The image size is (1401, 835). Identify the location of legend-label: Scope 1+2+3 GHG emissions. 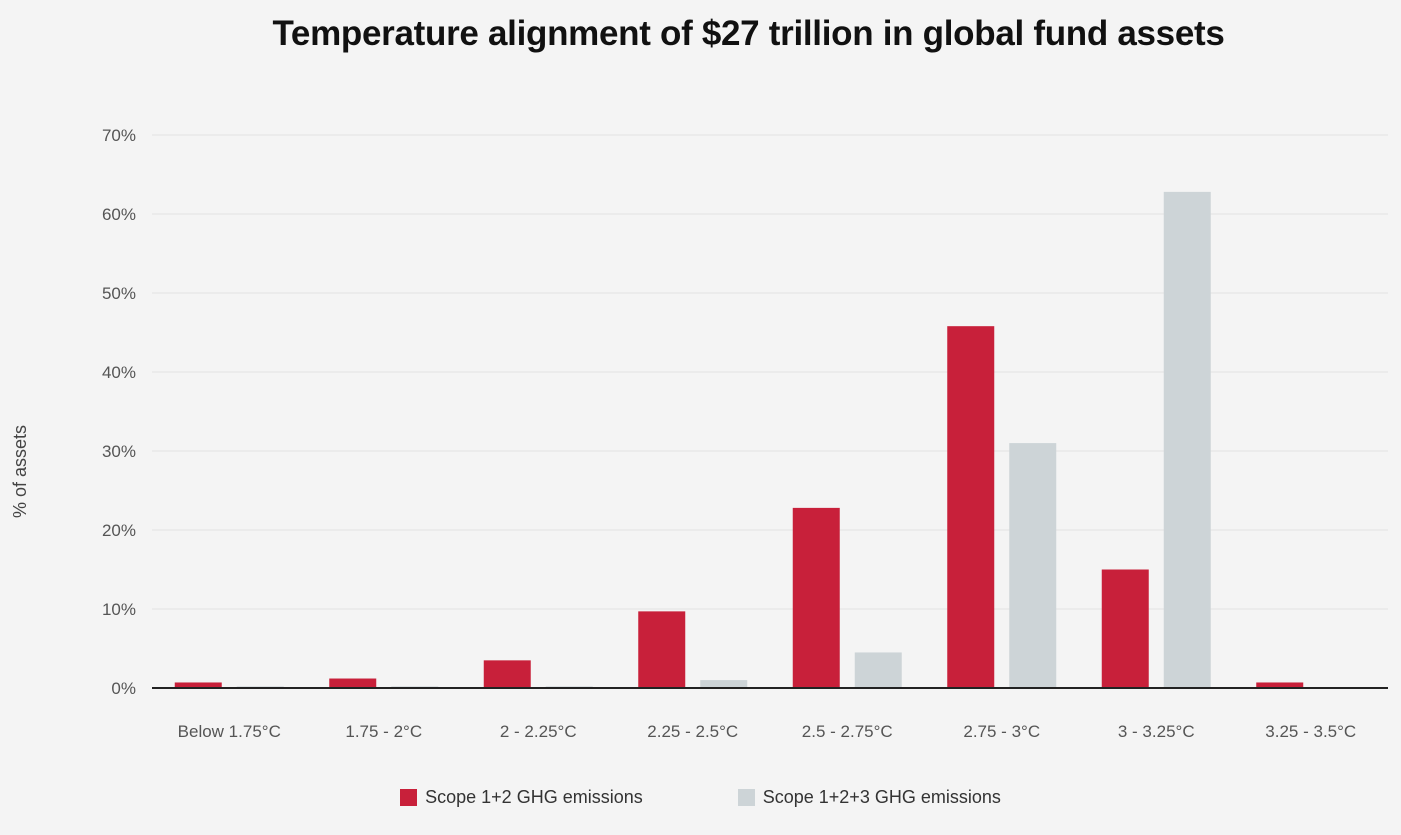
(881, 797).